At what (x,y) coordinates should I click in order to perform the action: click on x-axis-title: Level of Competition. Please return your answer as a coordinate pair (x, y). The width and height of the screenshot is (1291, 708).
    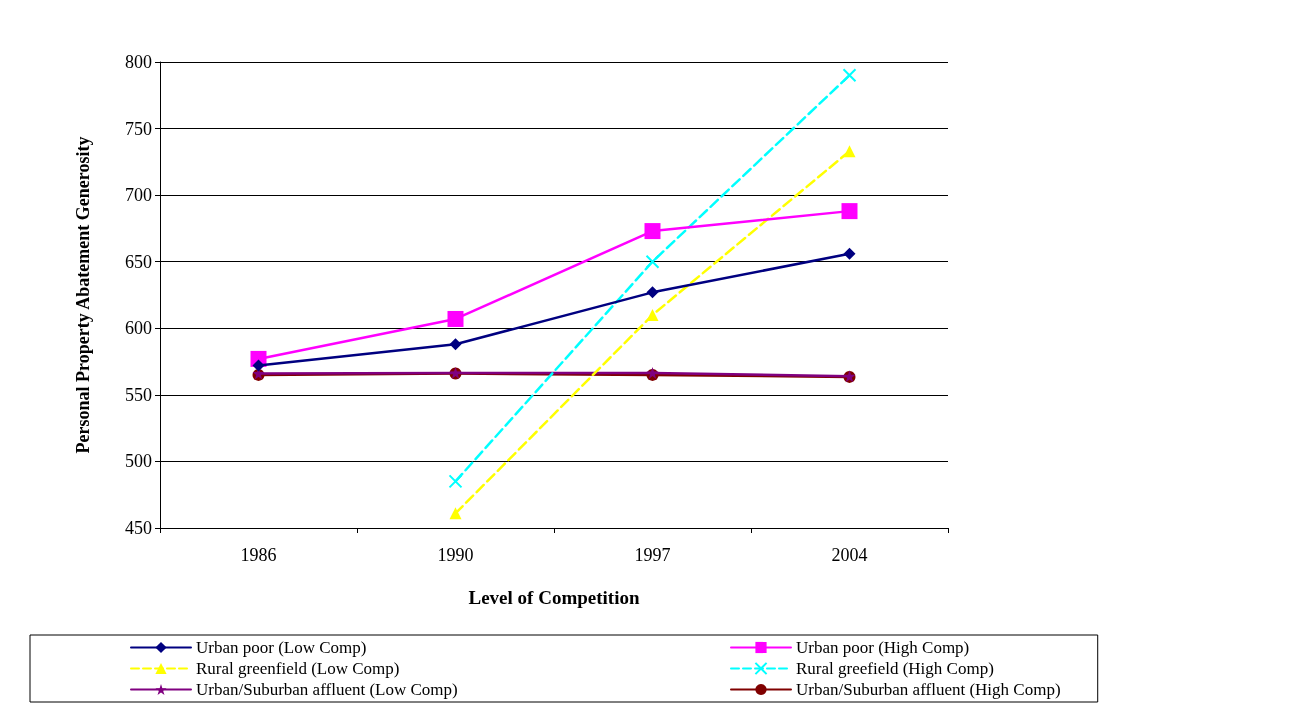
    Looking at the image, I should click on (554, 597).